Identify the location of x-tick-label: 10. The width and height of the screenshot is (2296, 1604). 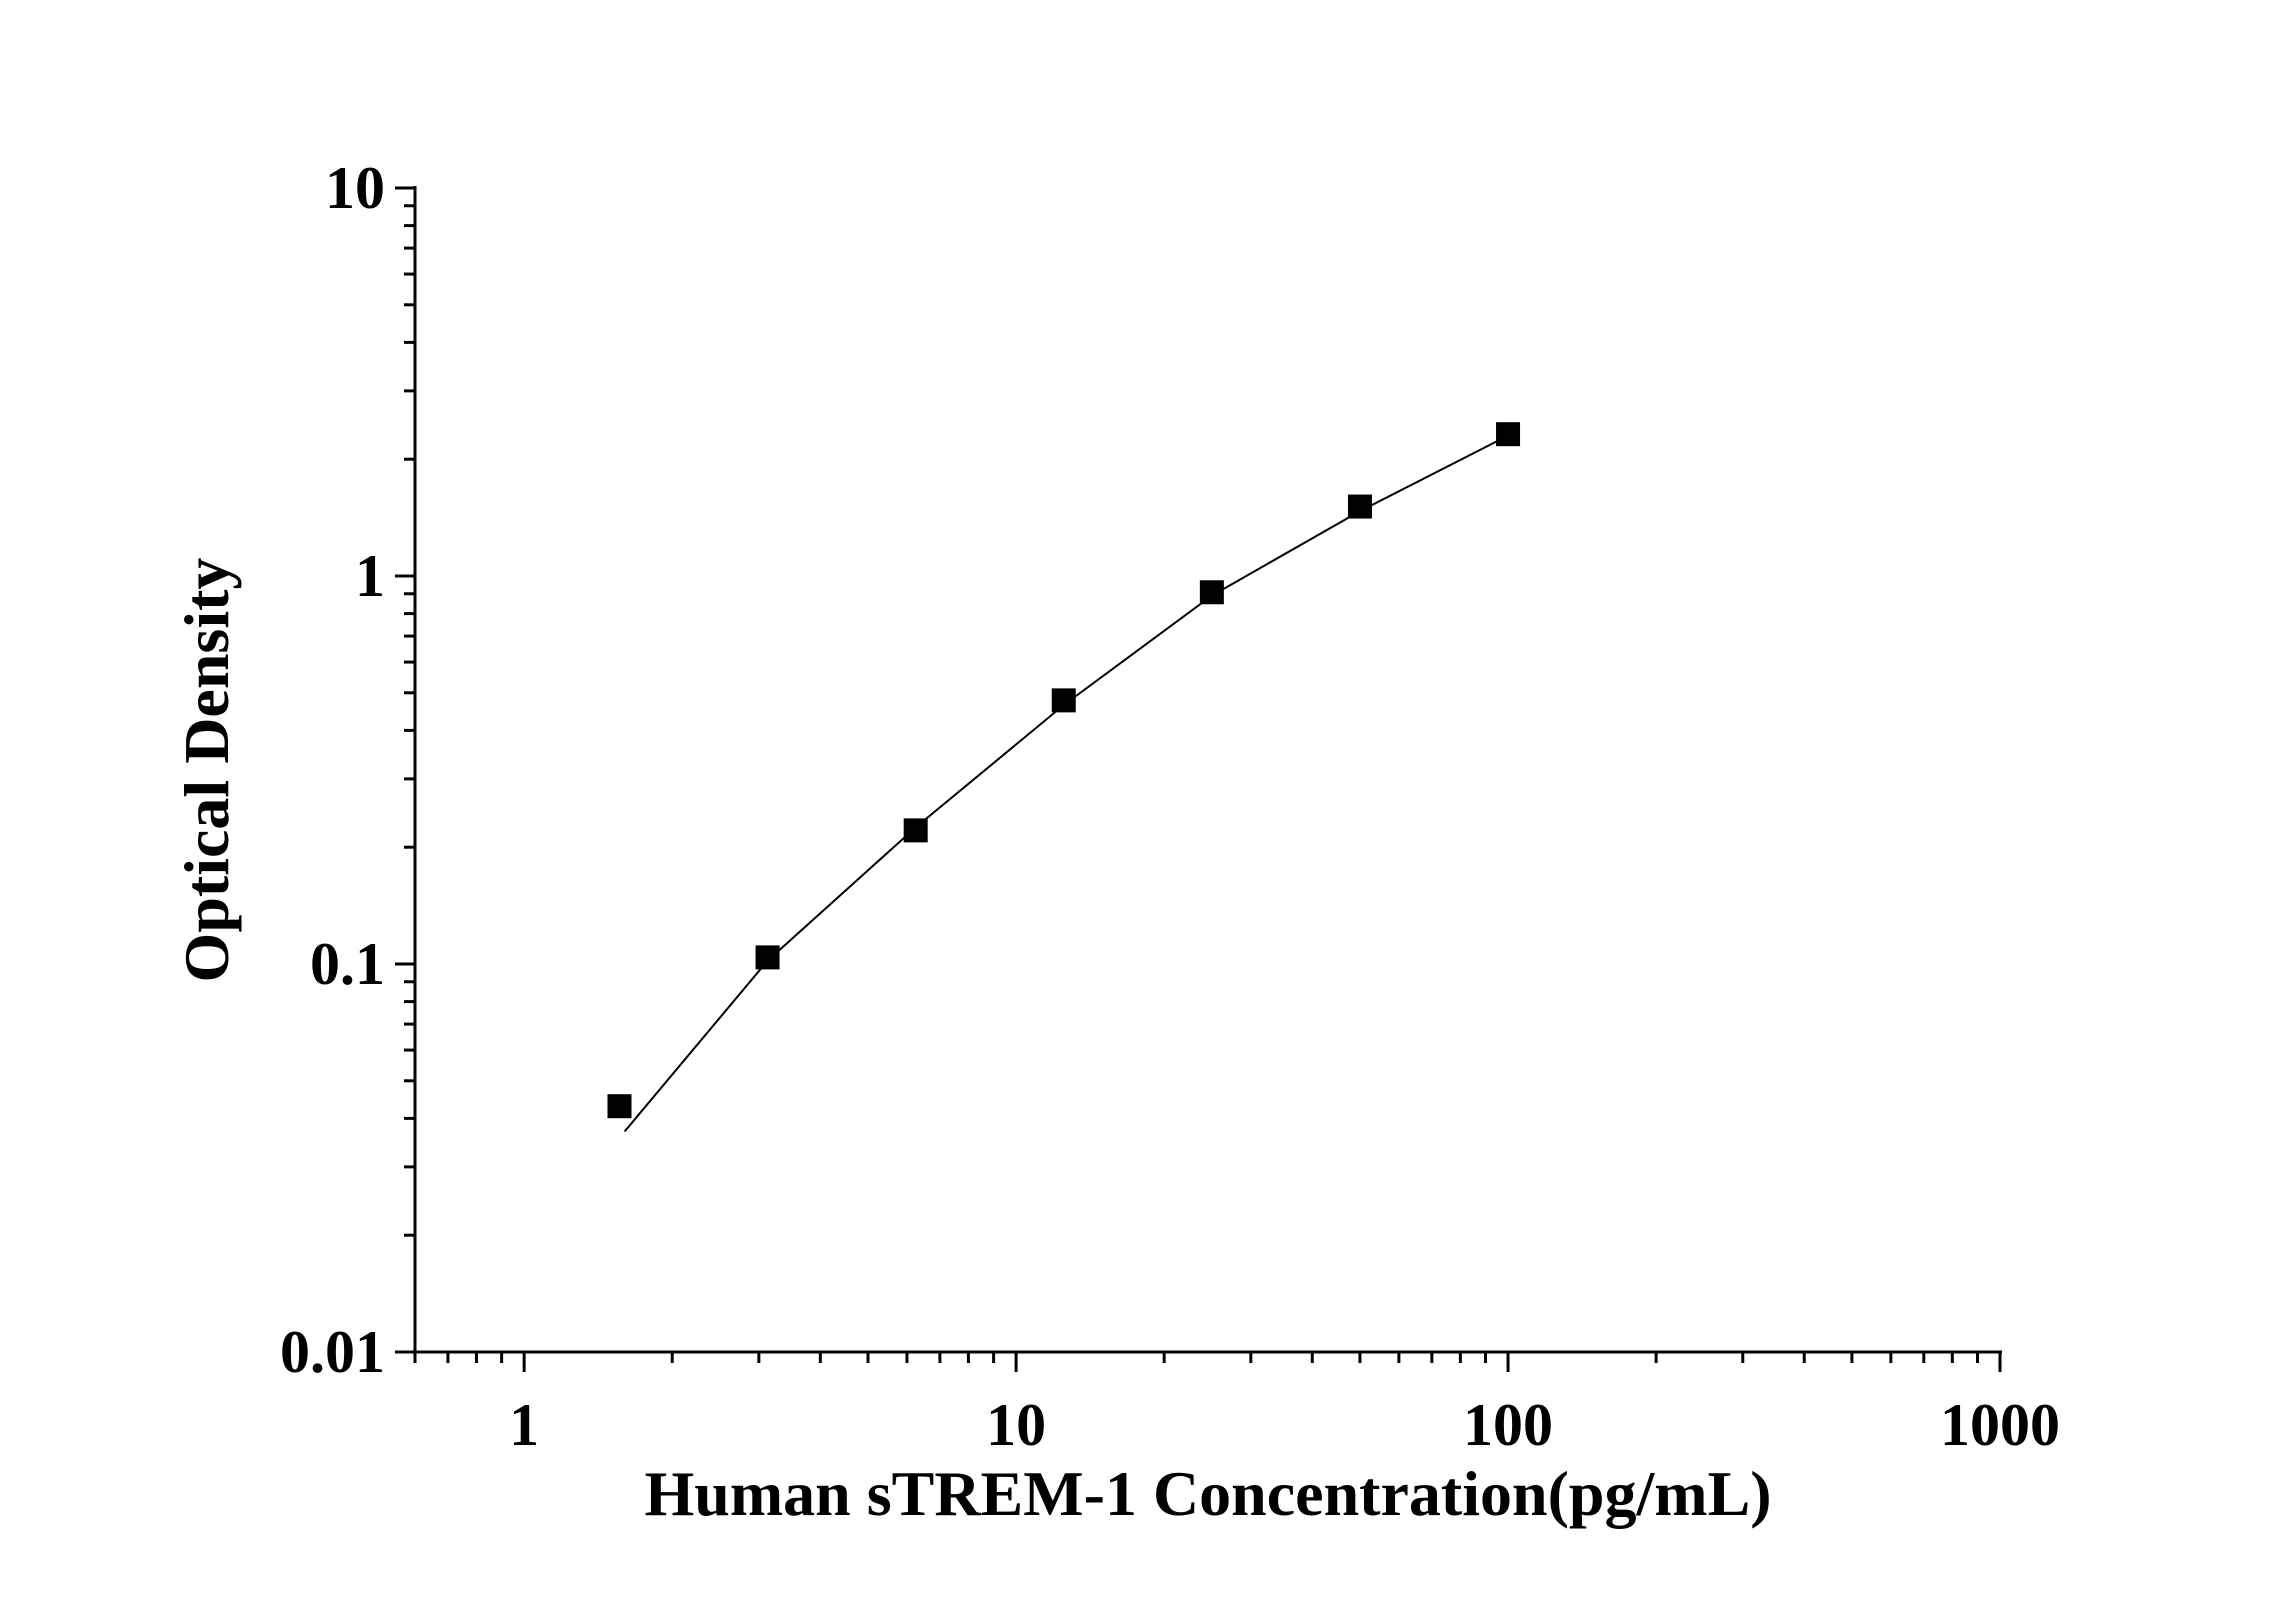
(1016, 1425).